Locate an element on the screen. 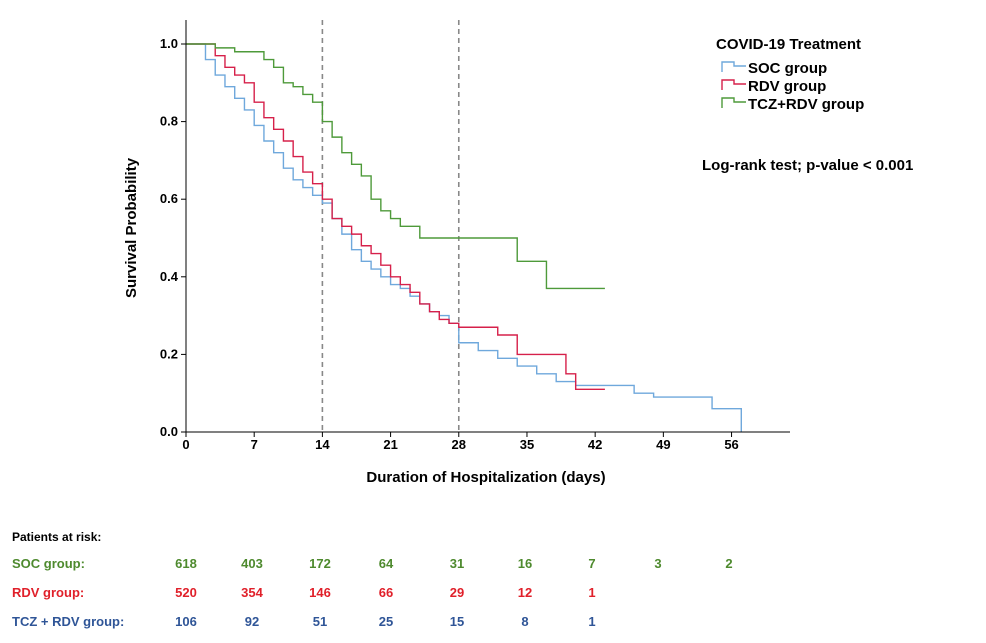 The image size is (986, 643). risk-cell: 29 is located at coordinates (457, 592).